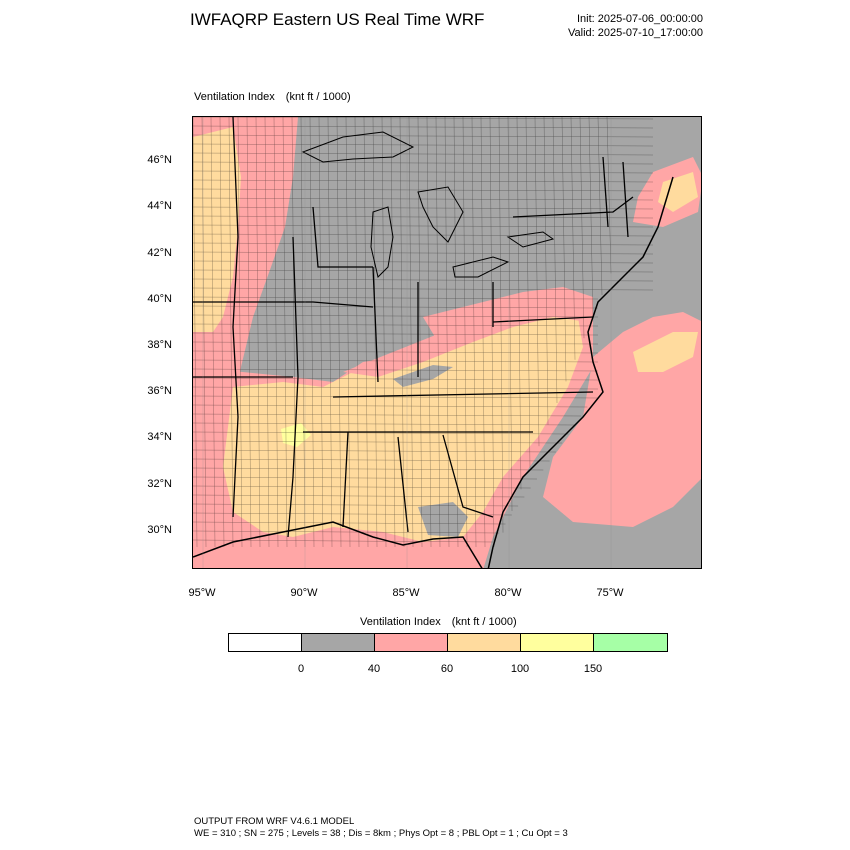 Image resolution: width=850 pixels, height=850 pixels. I want to click on colorbar-field-name: Ventilation Index, so click(400, 622).